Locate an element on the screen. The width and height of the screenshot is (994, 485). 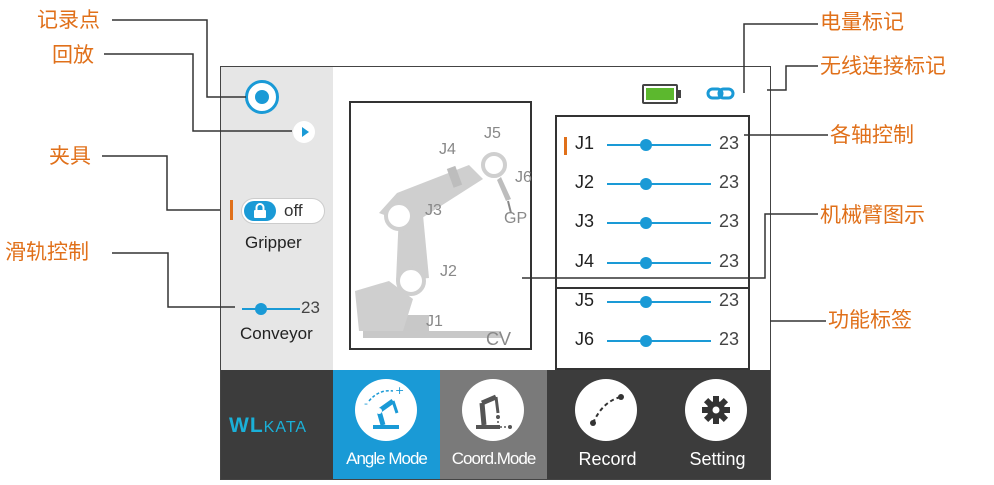
record-point-button is located at coordinates (262, 97).